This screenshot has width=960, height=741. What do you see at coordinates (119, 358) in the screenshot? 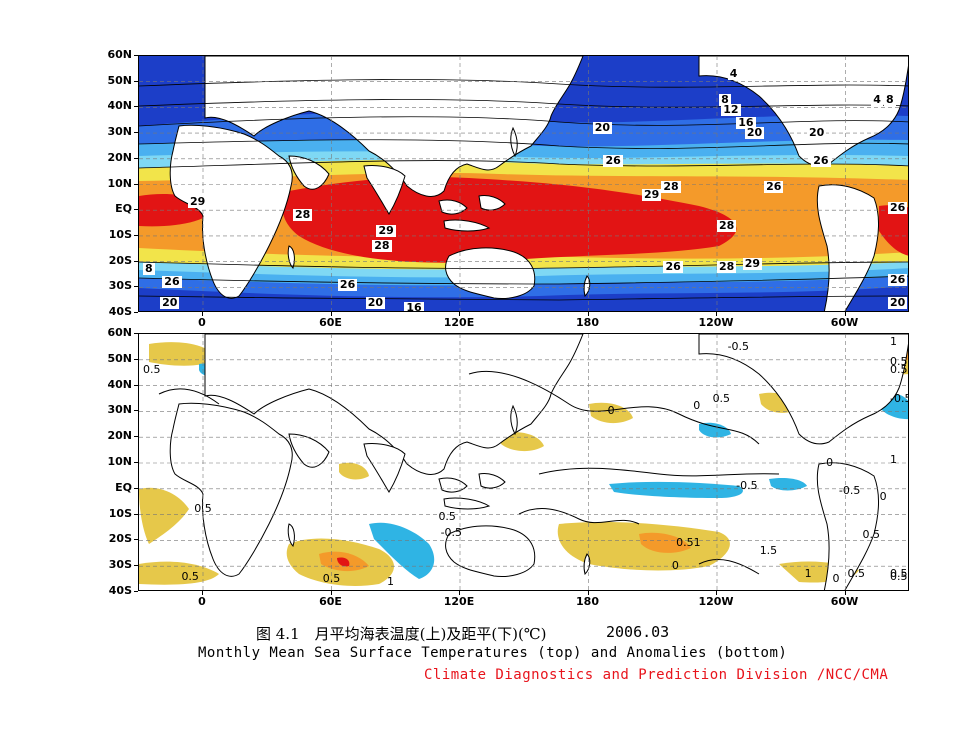
I see `lat-label: 50N` at bounding box center [119, 358].